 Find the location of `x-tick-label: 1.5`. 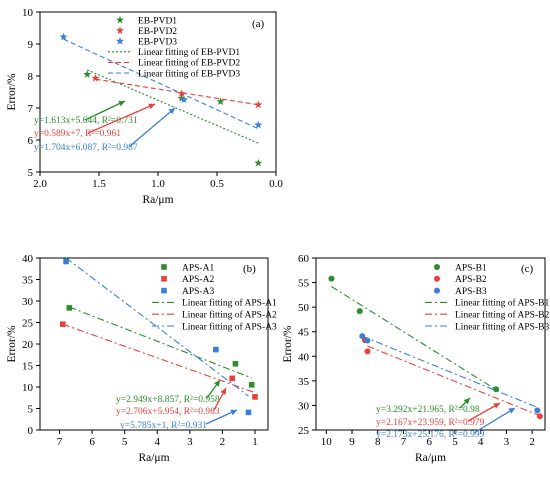

x-tick-label: 1.5 is located at coordinates (99, 184).